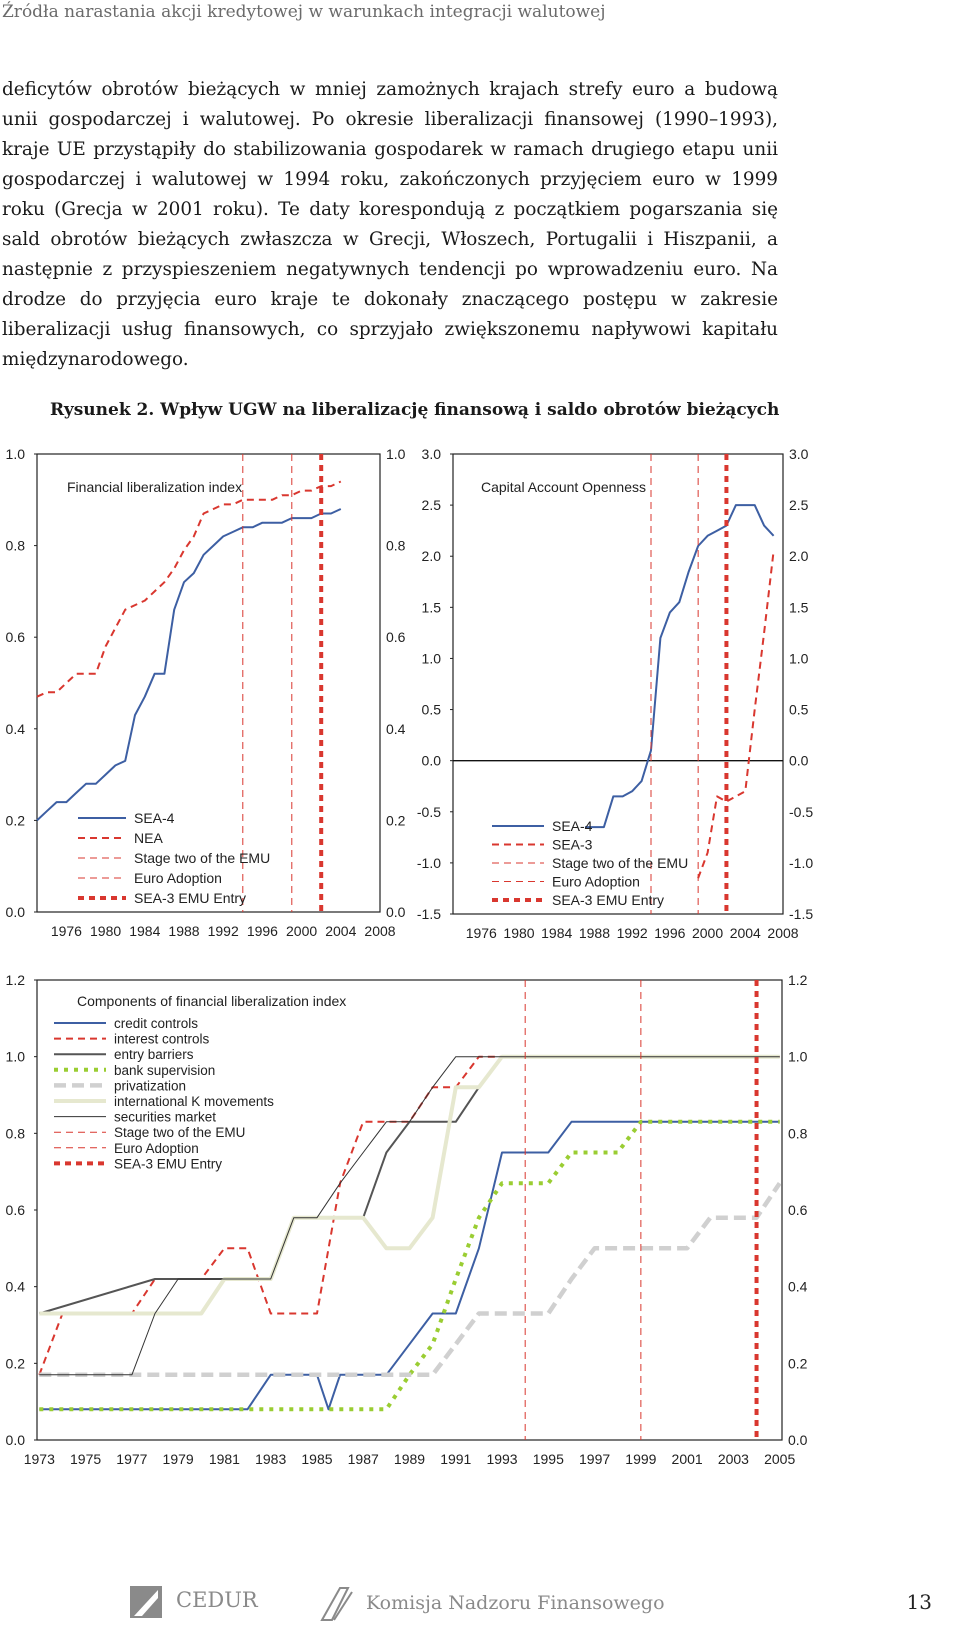  I want to click on x-tick-label: 1995, so click(548, 1459).